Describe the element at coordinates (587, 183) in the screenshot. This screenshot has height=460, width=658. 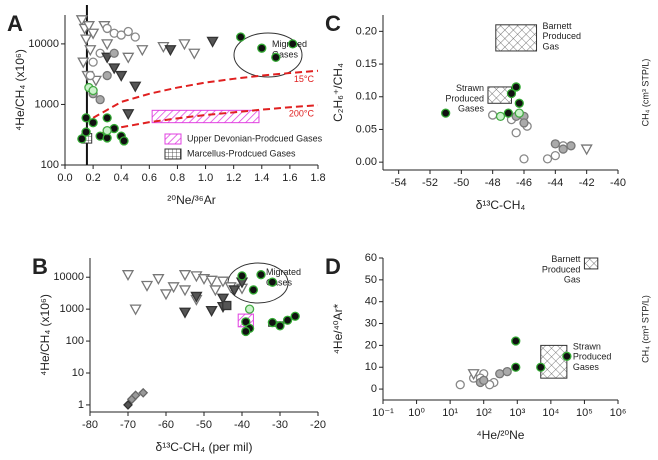
I see `x-tick-label: -42` at that location.